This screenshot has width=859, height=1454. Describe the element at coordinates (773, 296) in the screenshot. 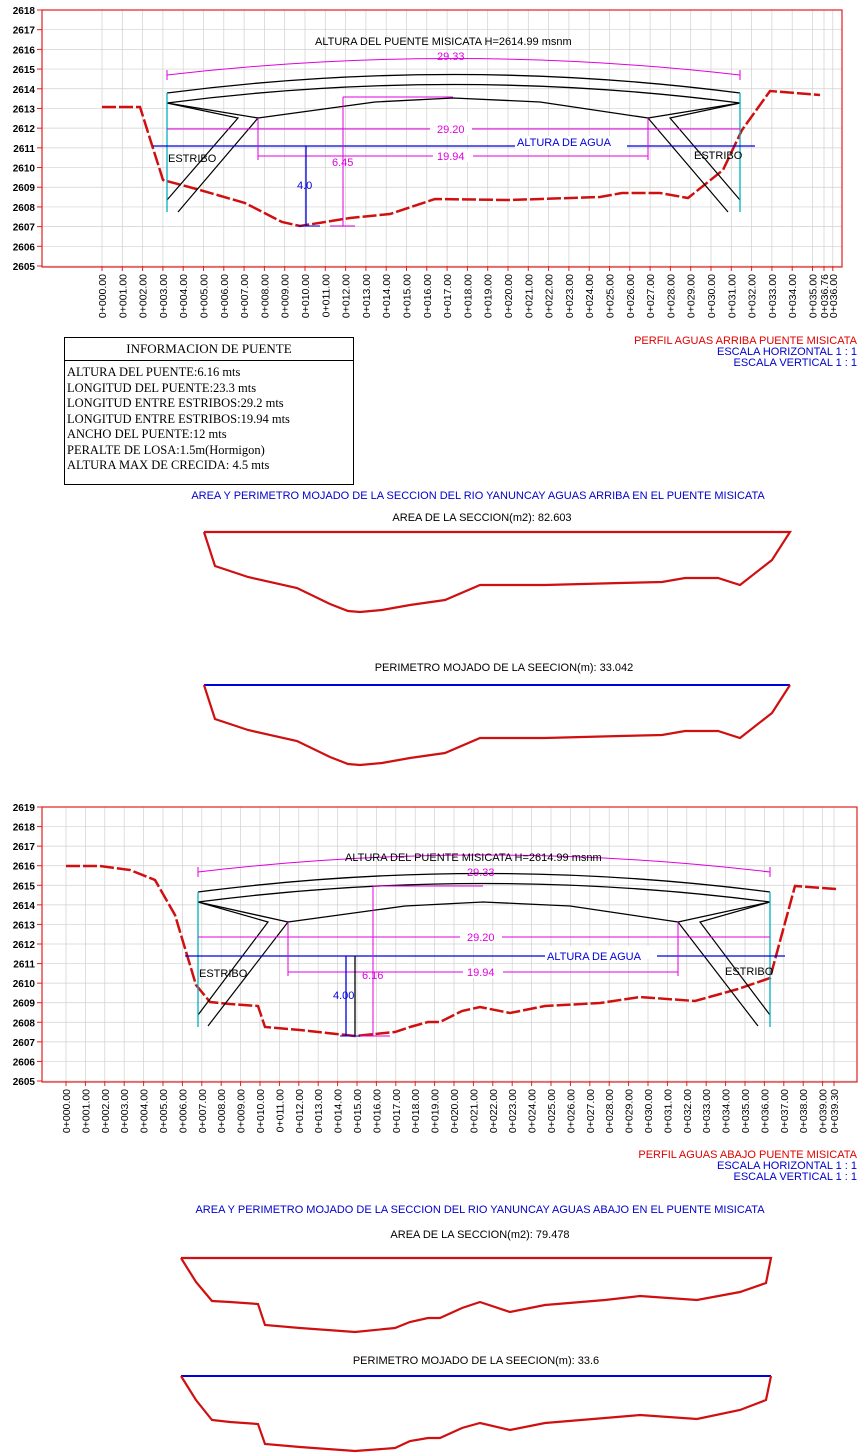

I see `upstream-x-tick-label: 0+033.00` at that location.